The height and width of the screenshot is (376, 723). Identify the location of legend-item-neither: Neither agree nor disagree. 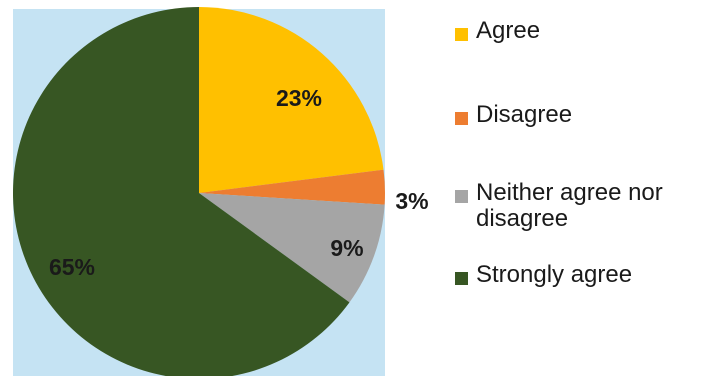
(585, 206).